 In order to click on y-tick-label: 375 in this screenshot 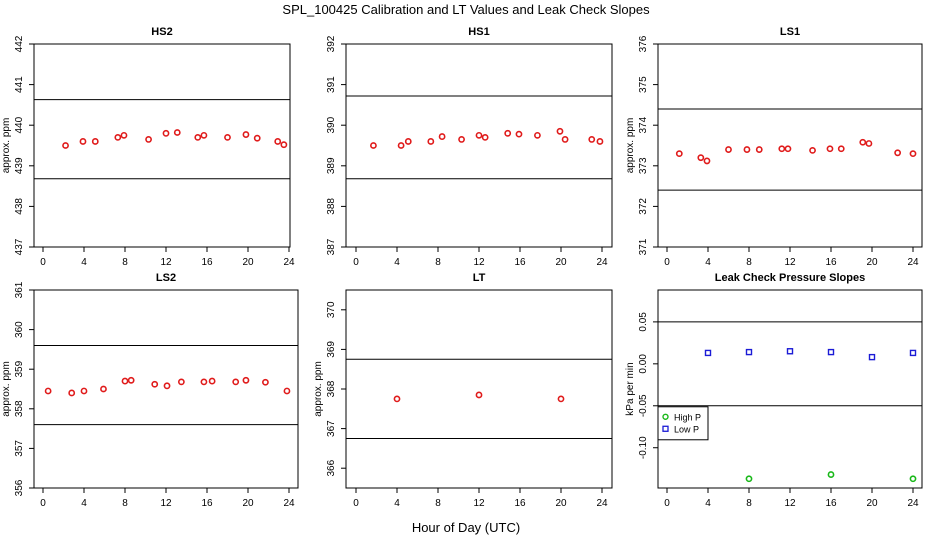, I will do `click(643, 84)`.